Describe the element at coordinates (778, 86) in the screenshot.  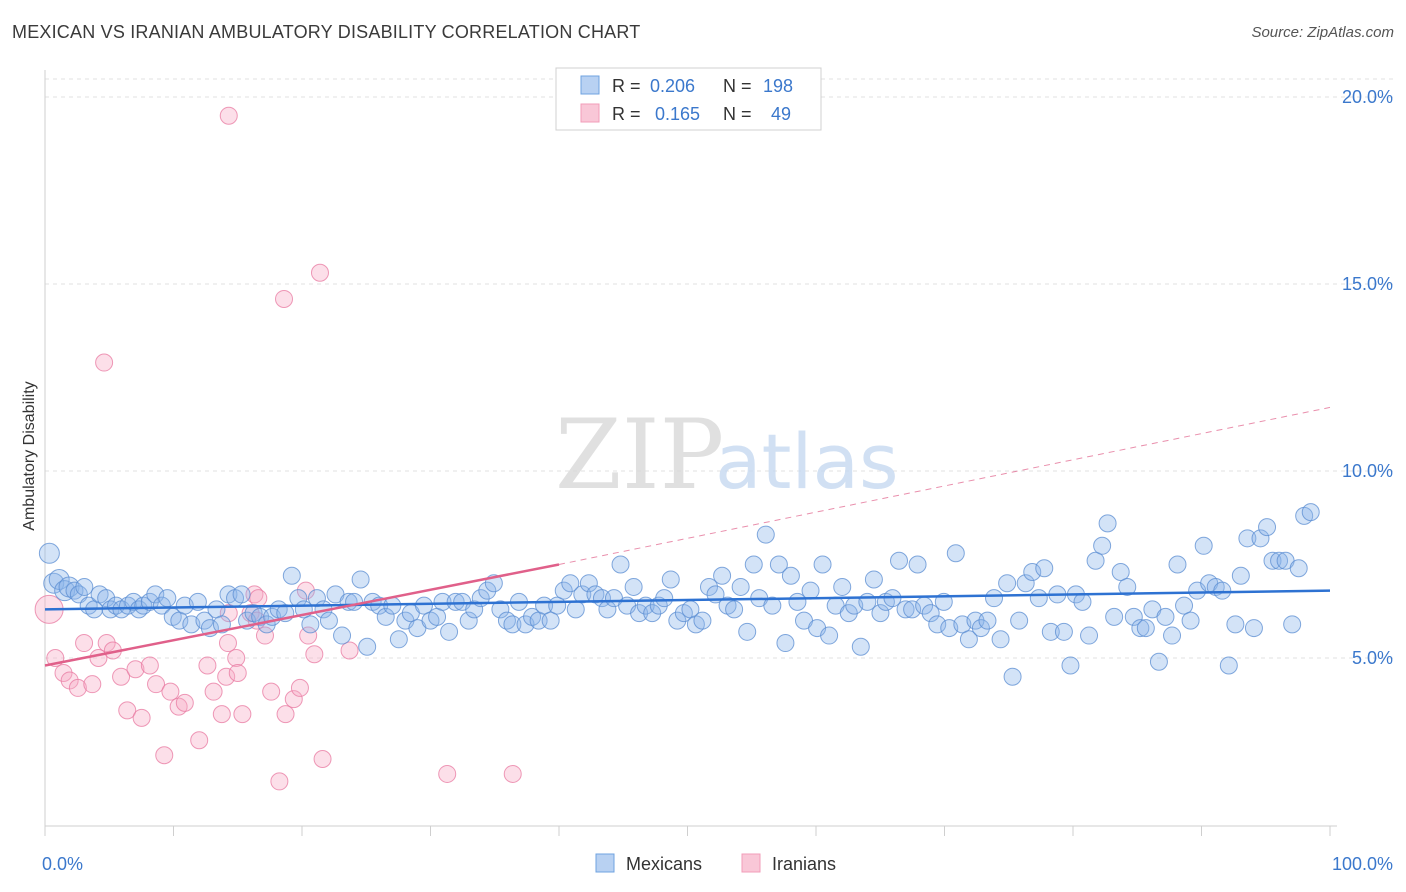
I see `legend-n-value-mexicans: 198` at that location.